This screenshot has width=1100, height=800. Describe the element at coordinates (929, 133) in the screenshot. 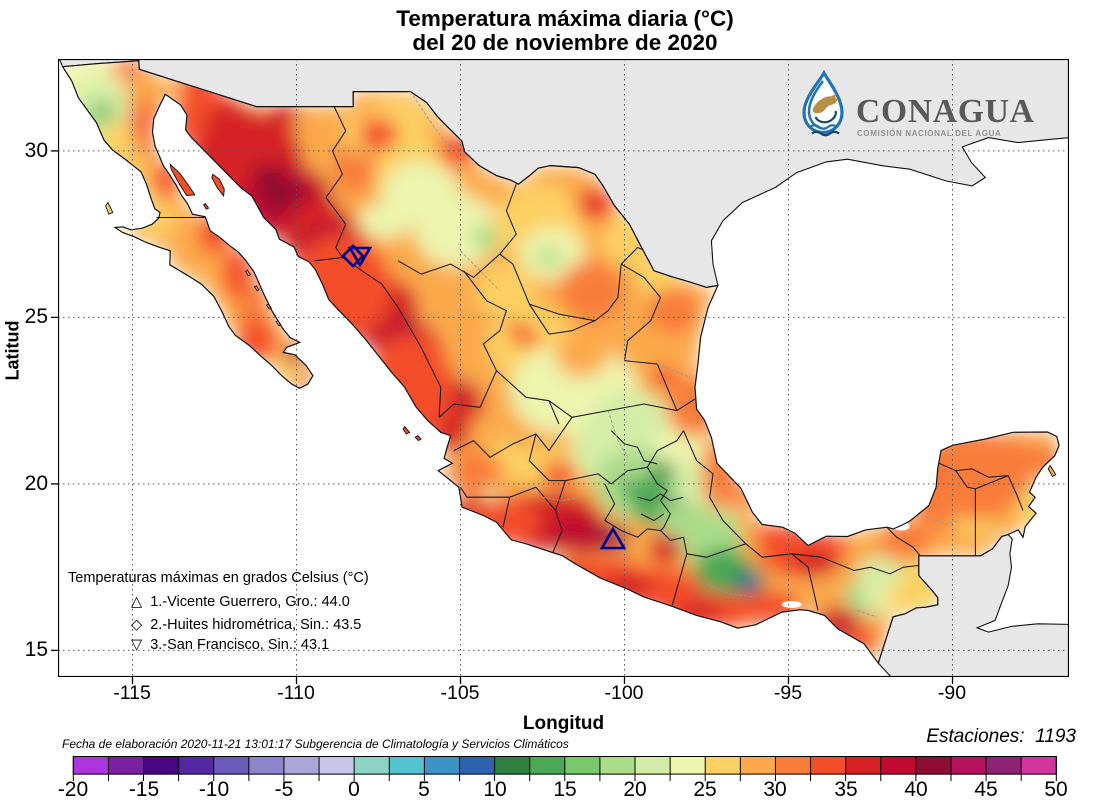

I see `svg-text: COMISIÓN NACIONAL DEL AGUA` at that location.